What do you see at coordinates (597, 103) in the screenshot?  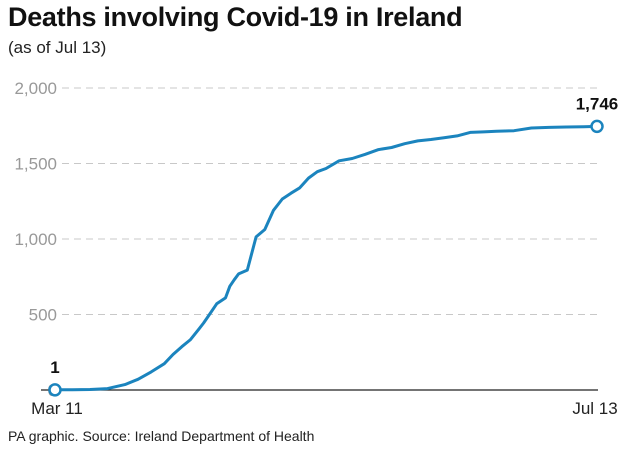 I see `end-value-label: 1,746` at bounding box center [597, 103].